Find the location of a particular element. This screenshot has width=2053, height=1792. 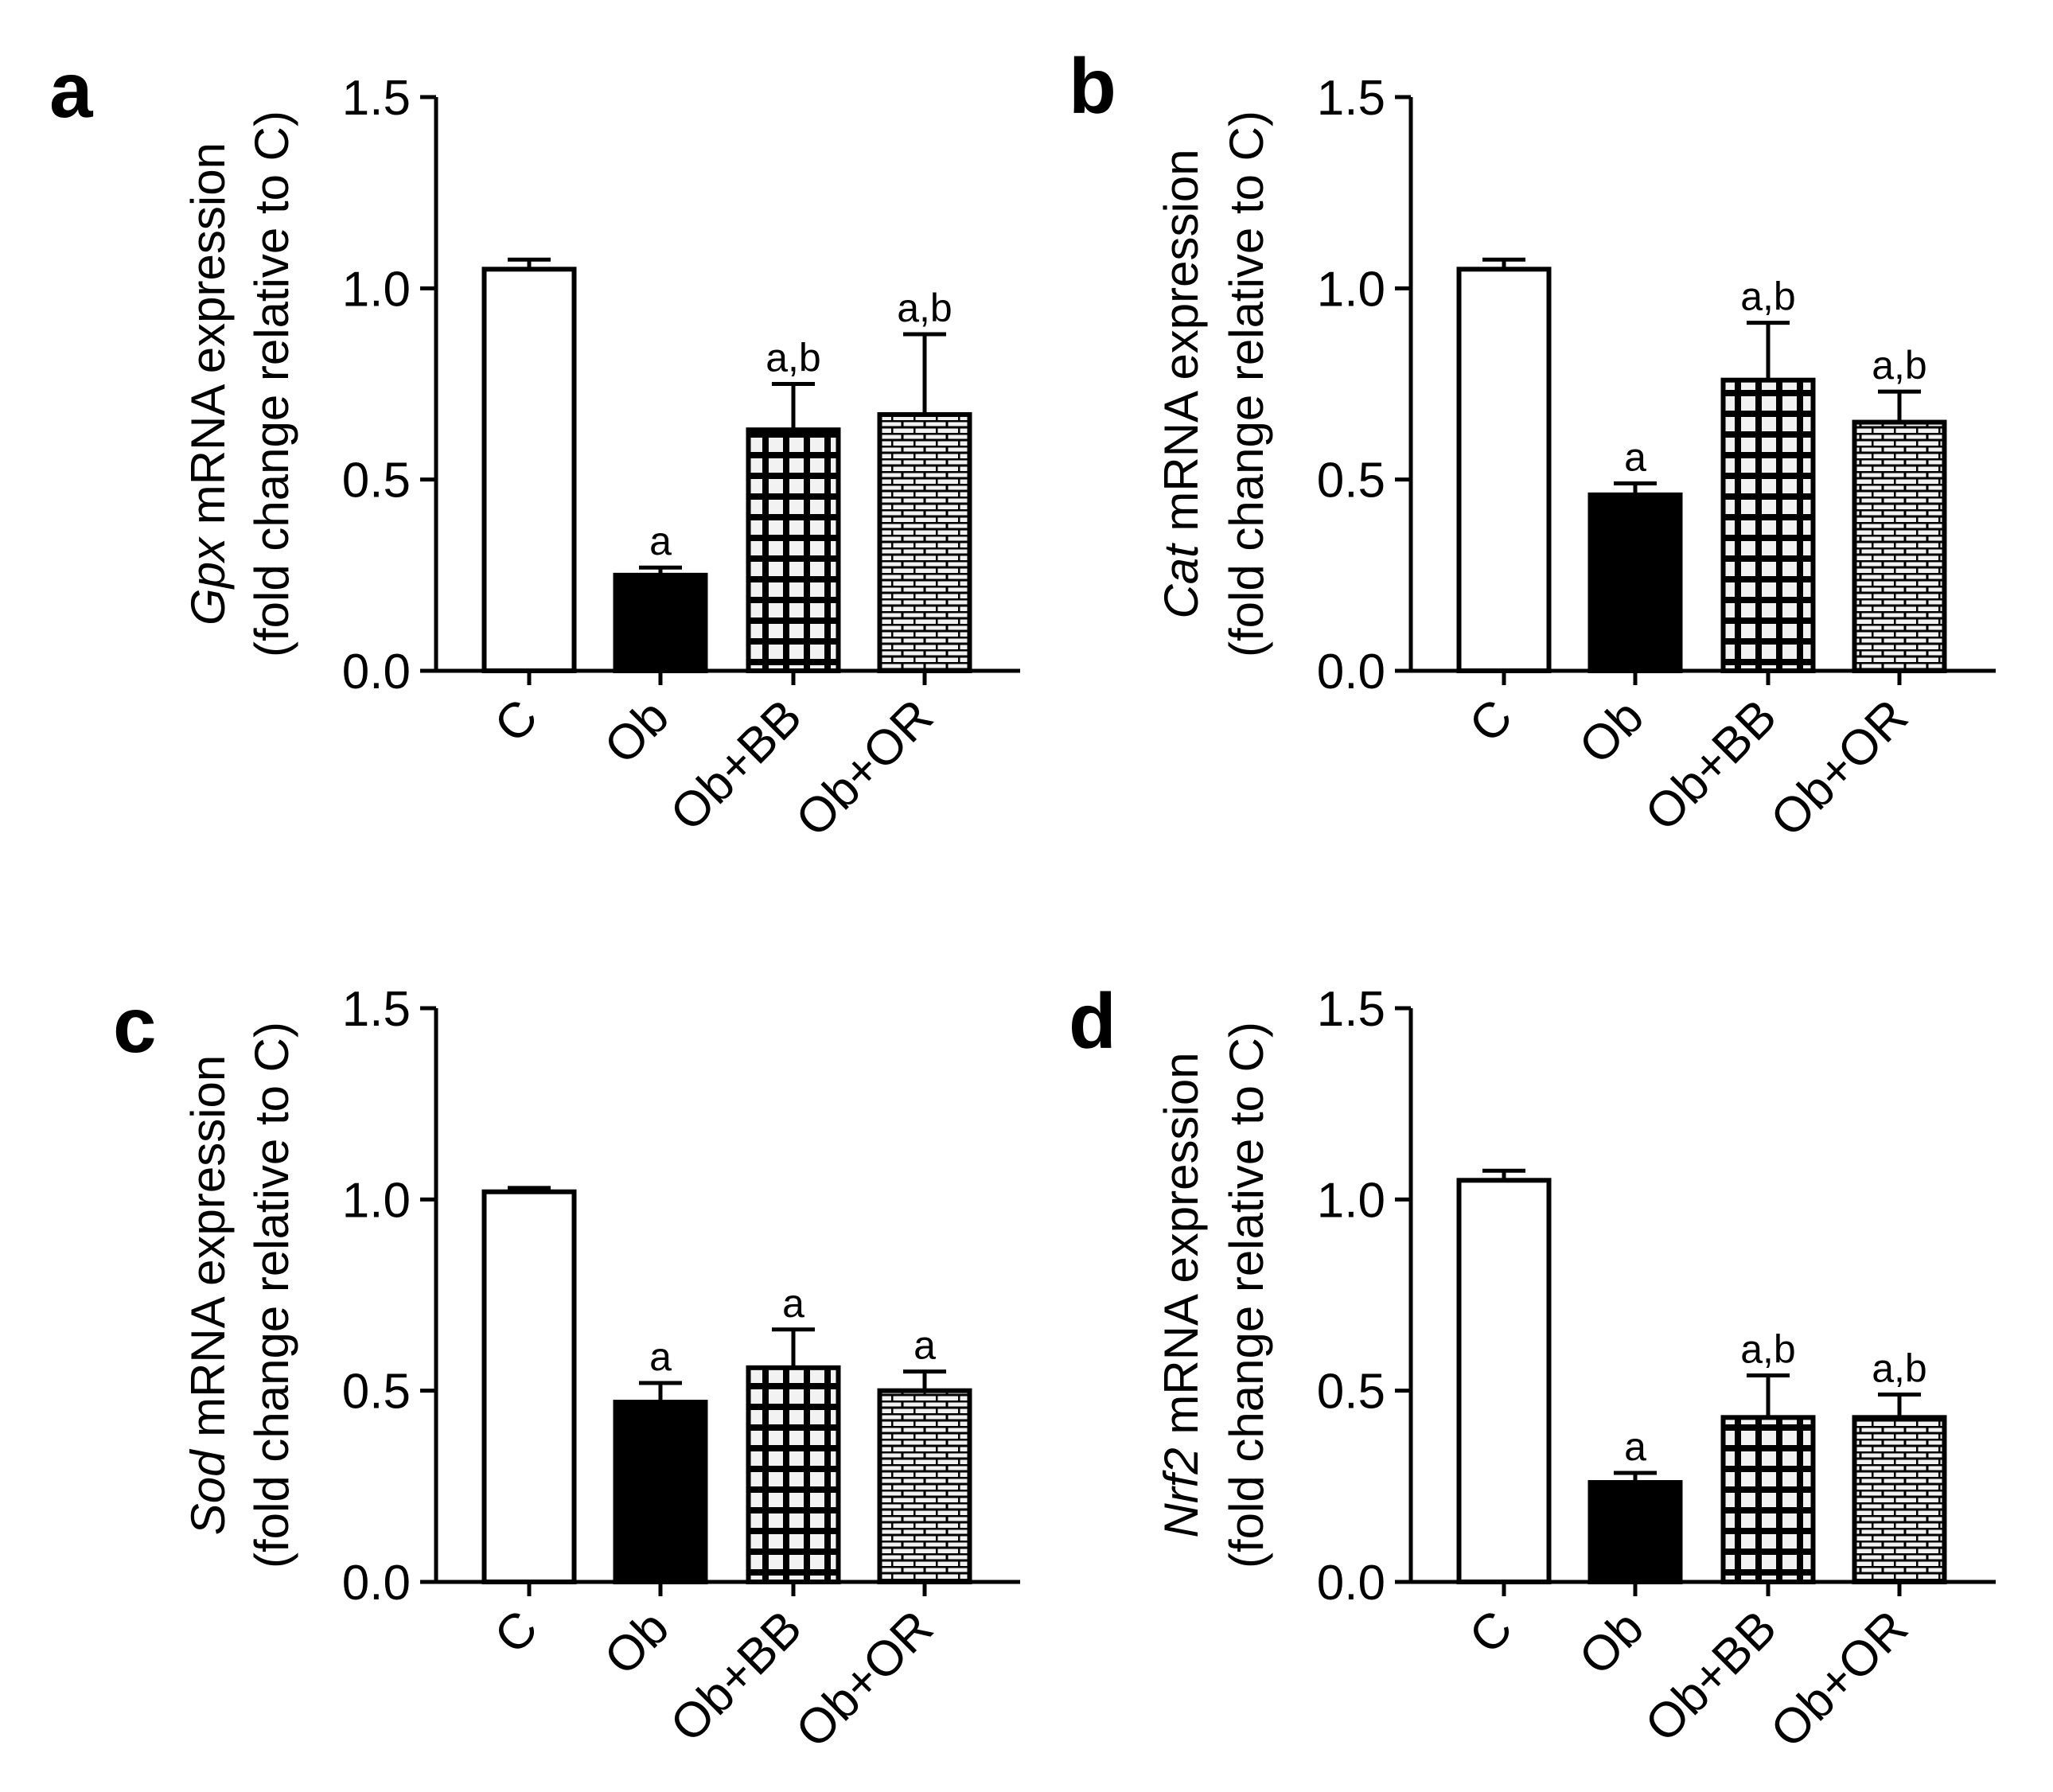

bar-a-Ob+BB is located at coordinates (793, 550).